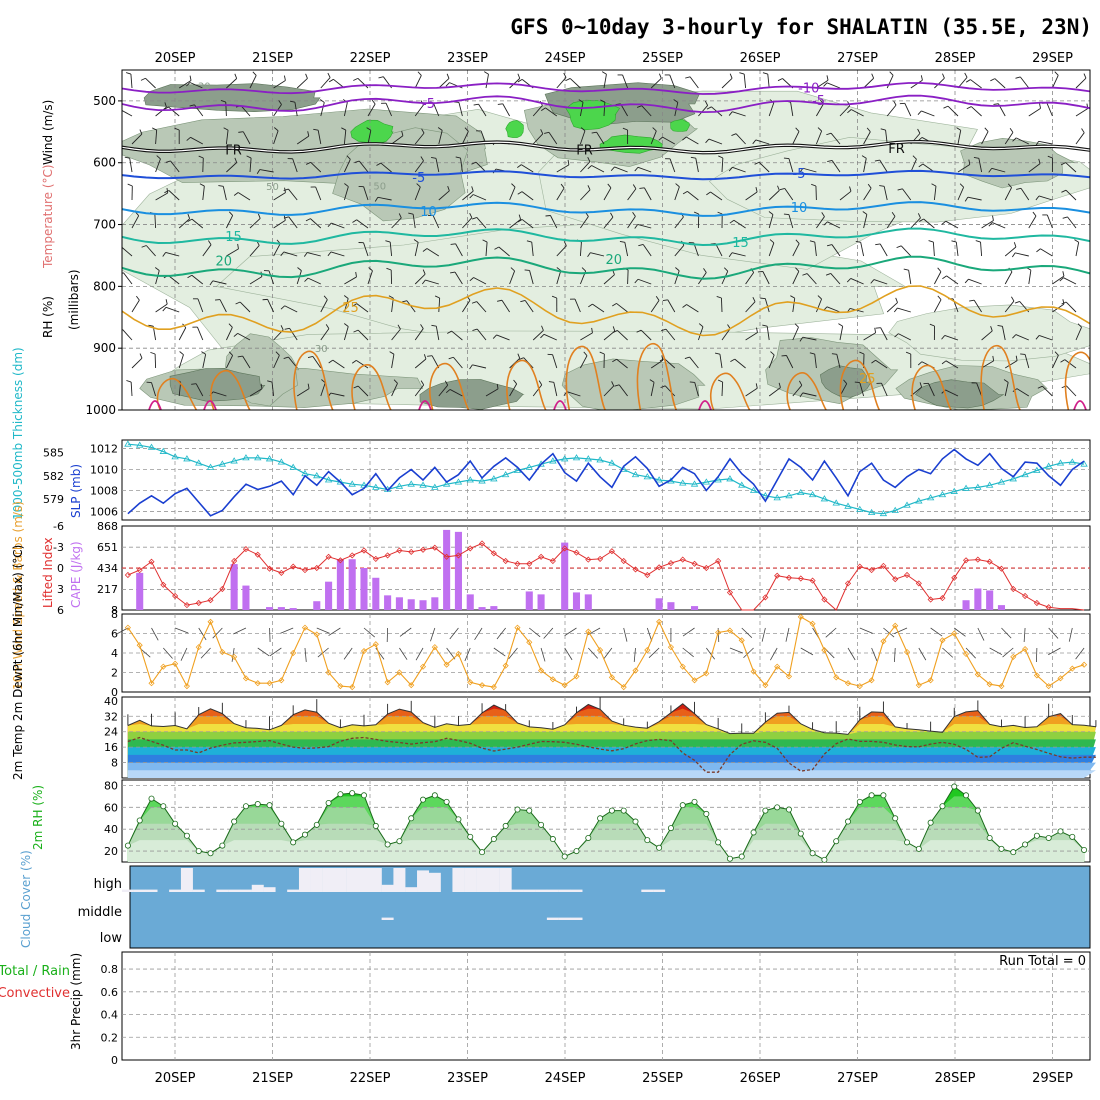 The image size is (1100, 1100). Describe the element at coordinates (467, 58) in the screenshot. I see `top-date-label: 23SEP` at that location.